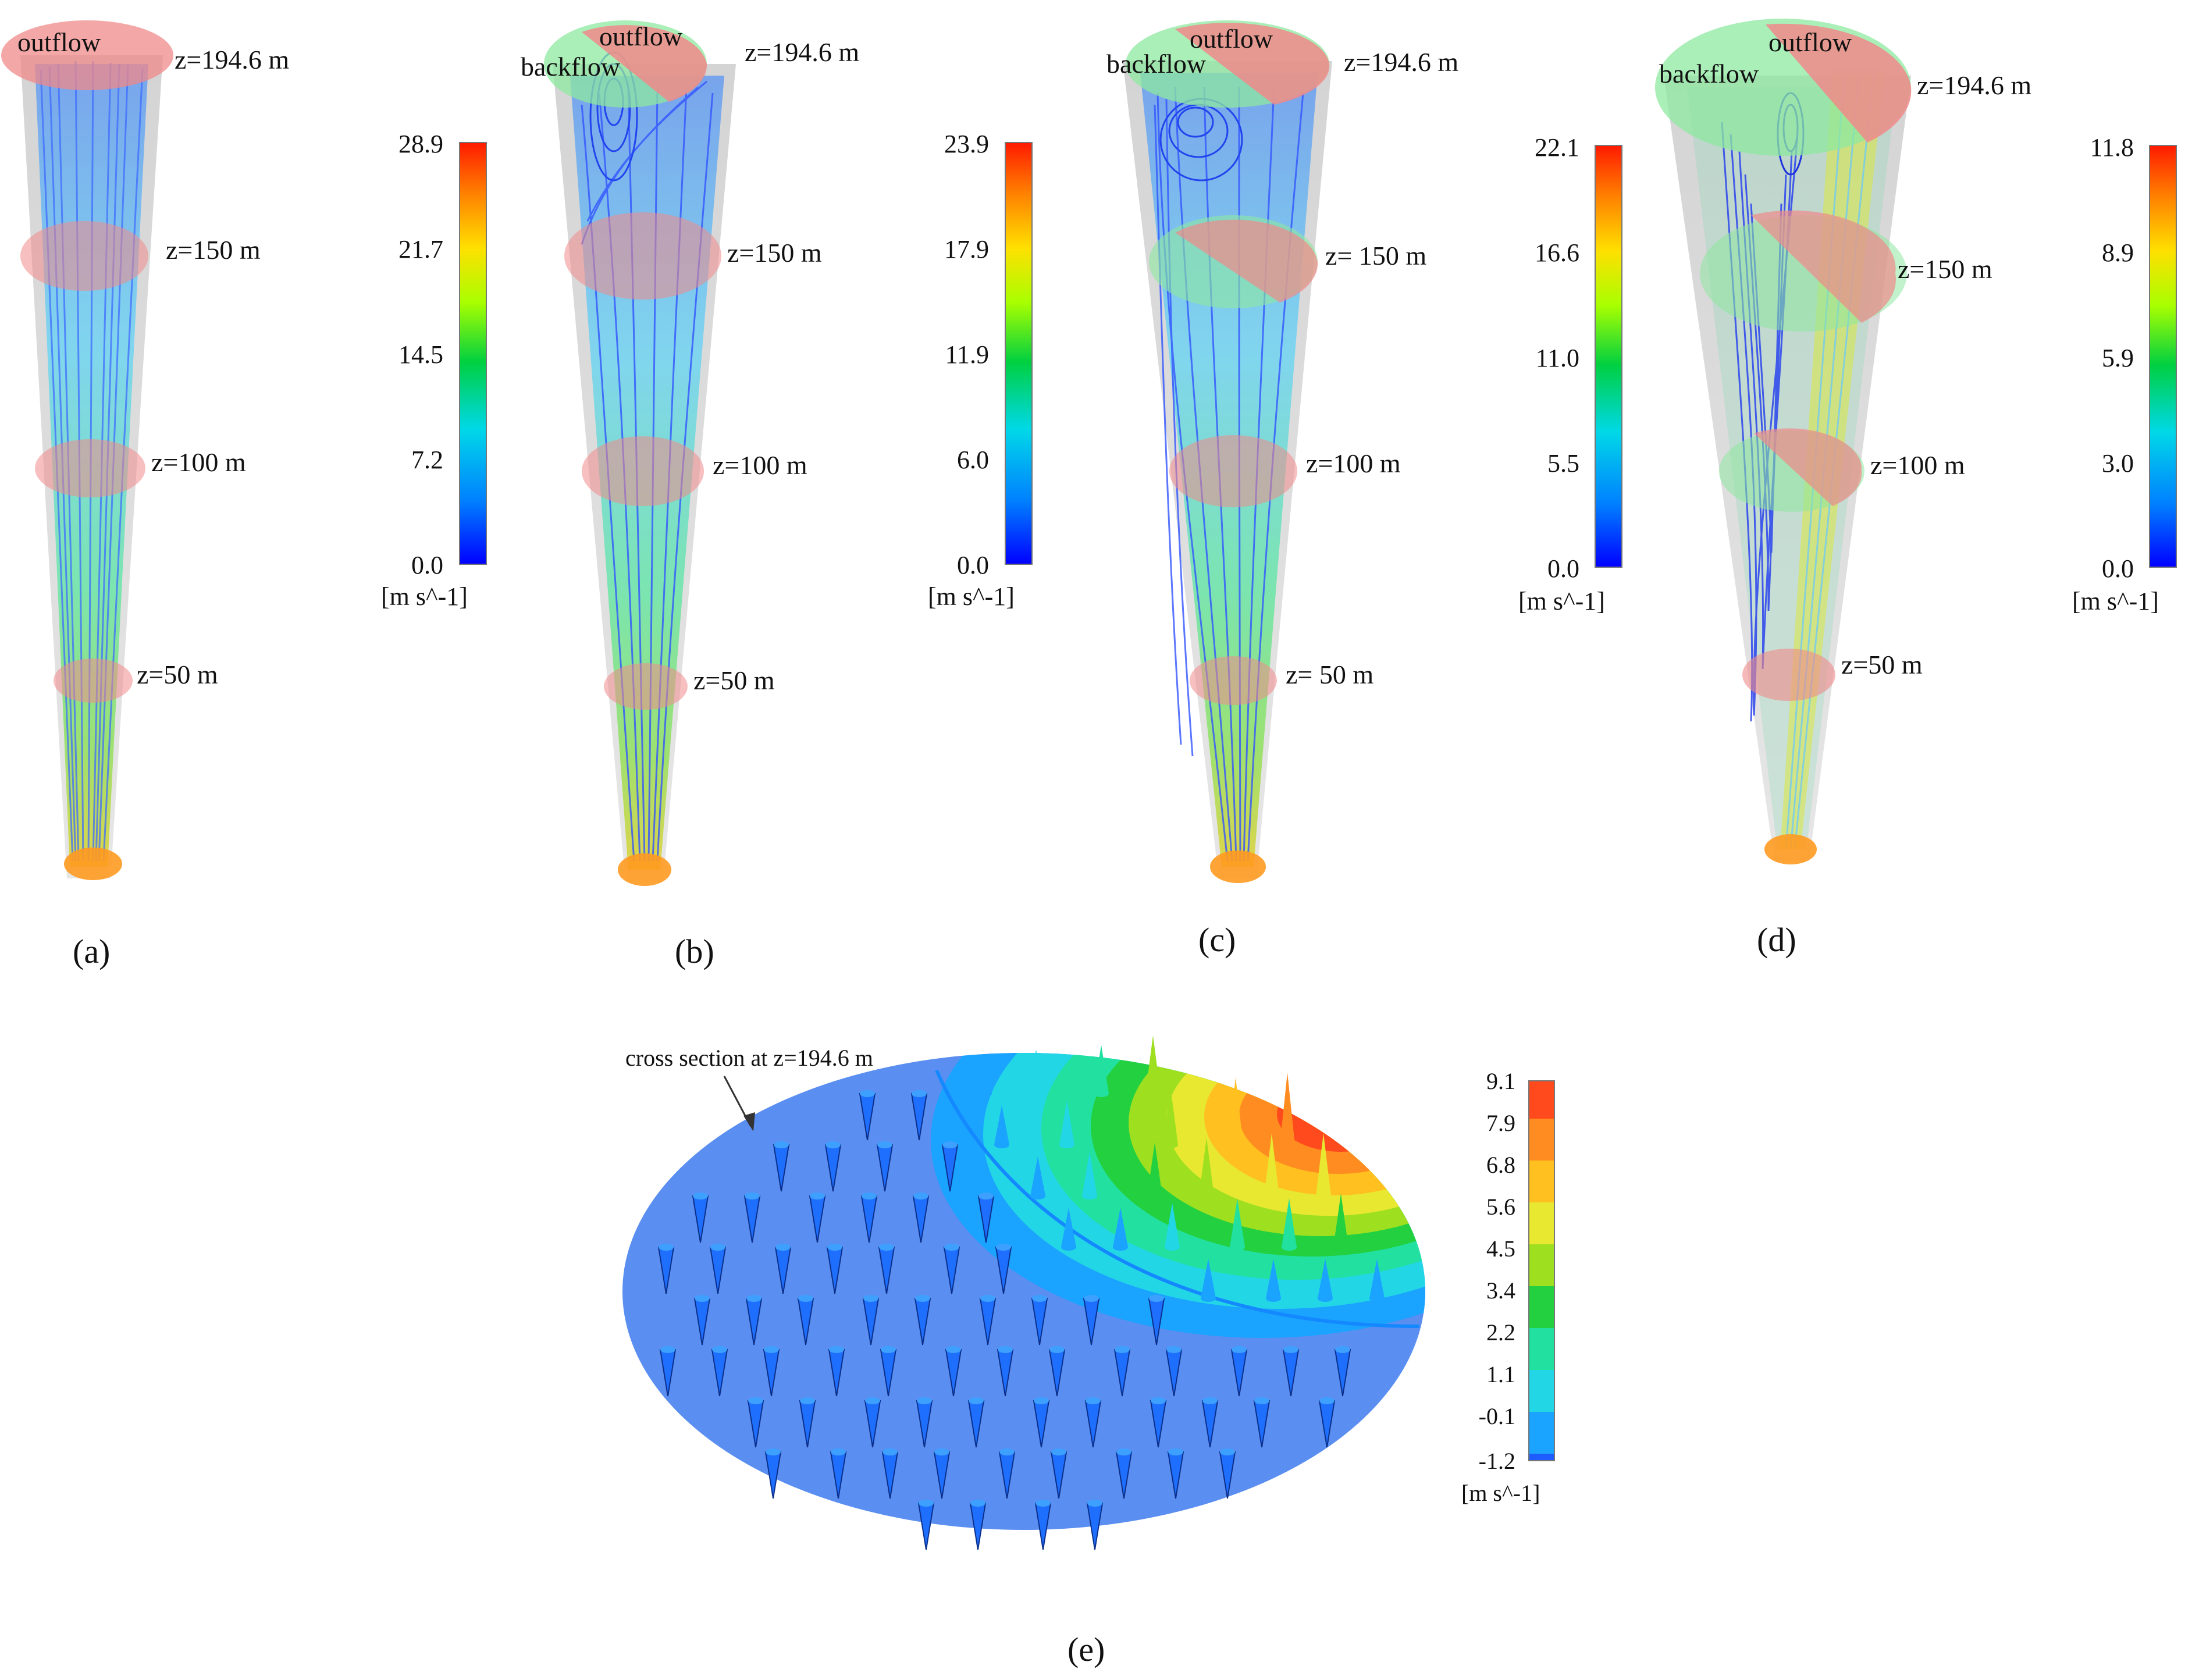 The image size is (2192, 1680). What do you see at coordinates (1500, 1290) in the screenshot?
I see `colorbar-e-tick-5: 3.4` at bounding box center [1500, 1290].